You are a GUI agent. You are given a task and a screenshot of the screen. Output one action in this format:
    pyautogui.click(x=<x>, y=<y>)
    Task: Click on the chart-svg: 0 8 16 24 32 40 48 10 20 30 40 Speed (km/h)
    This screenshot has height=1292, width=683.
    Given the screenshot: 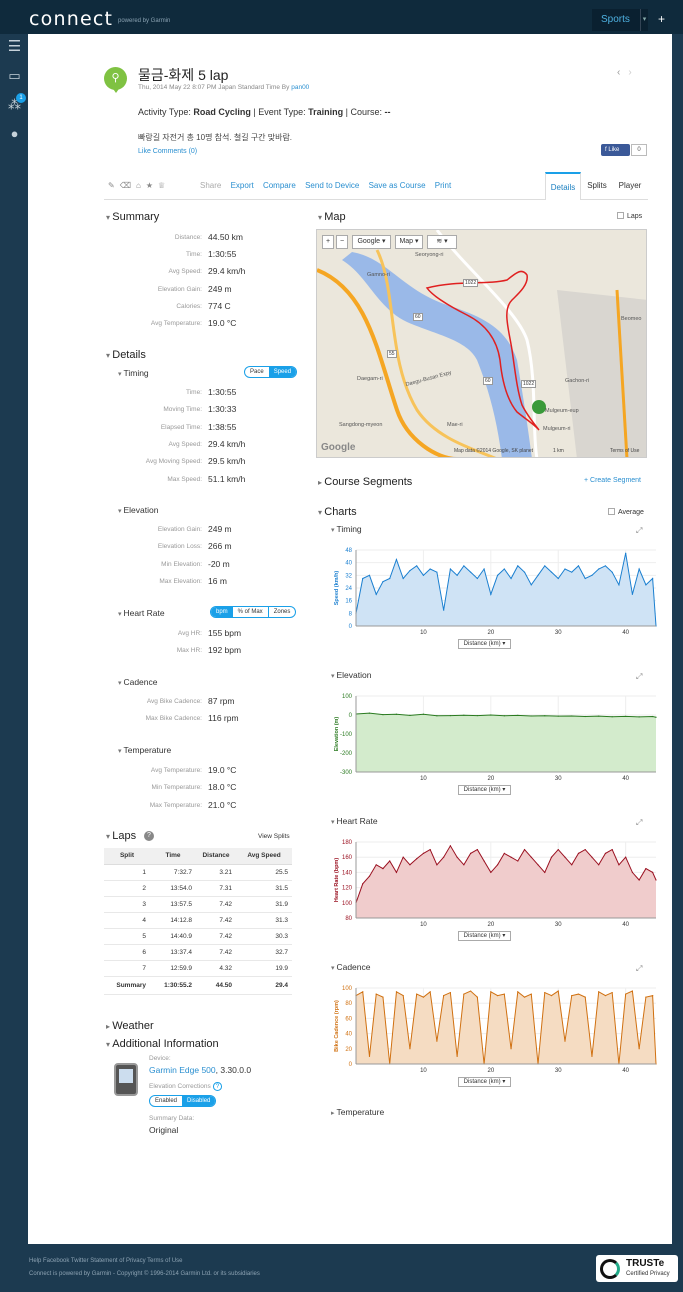 What is the action you would take?
    pyautogui.click(x=500, y=600)
    